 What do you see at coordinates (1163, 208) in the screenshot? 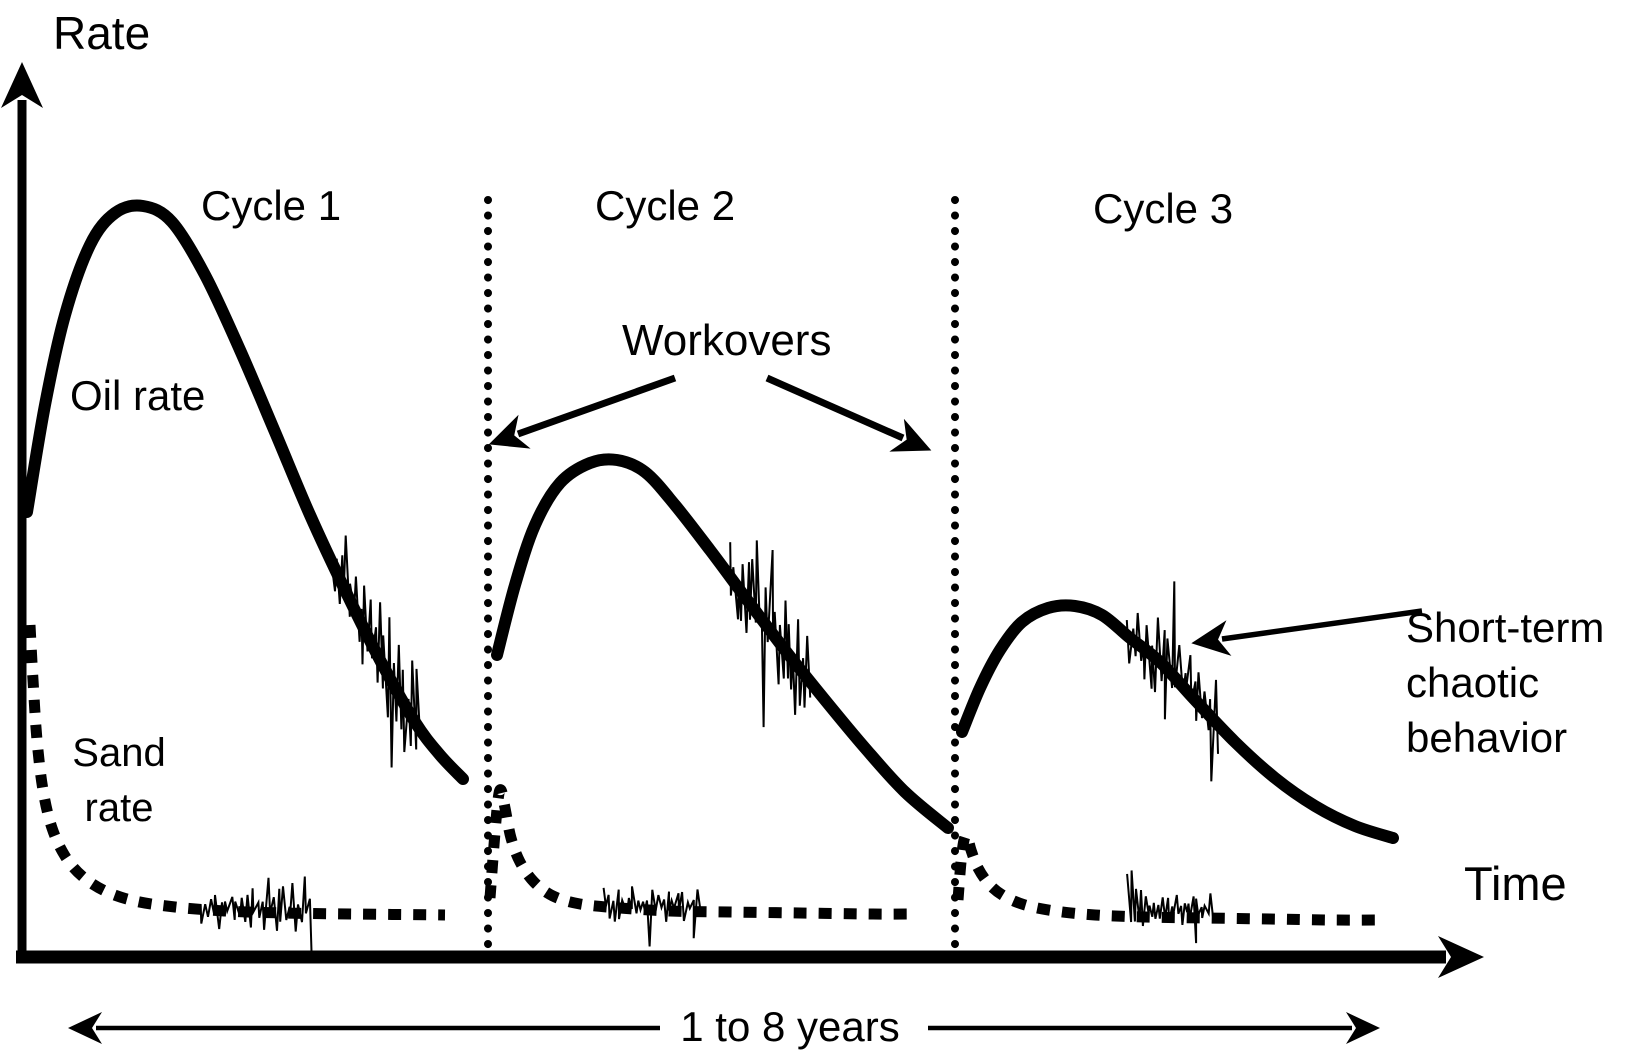
I see `cycle-3-label: Cycle 3` at bounding box center [1163, 208].